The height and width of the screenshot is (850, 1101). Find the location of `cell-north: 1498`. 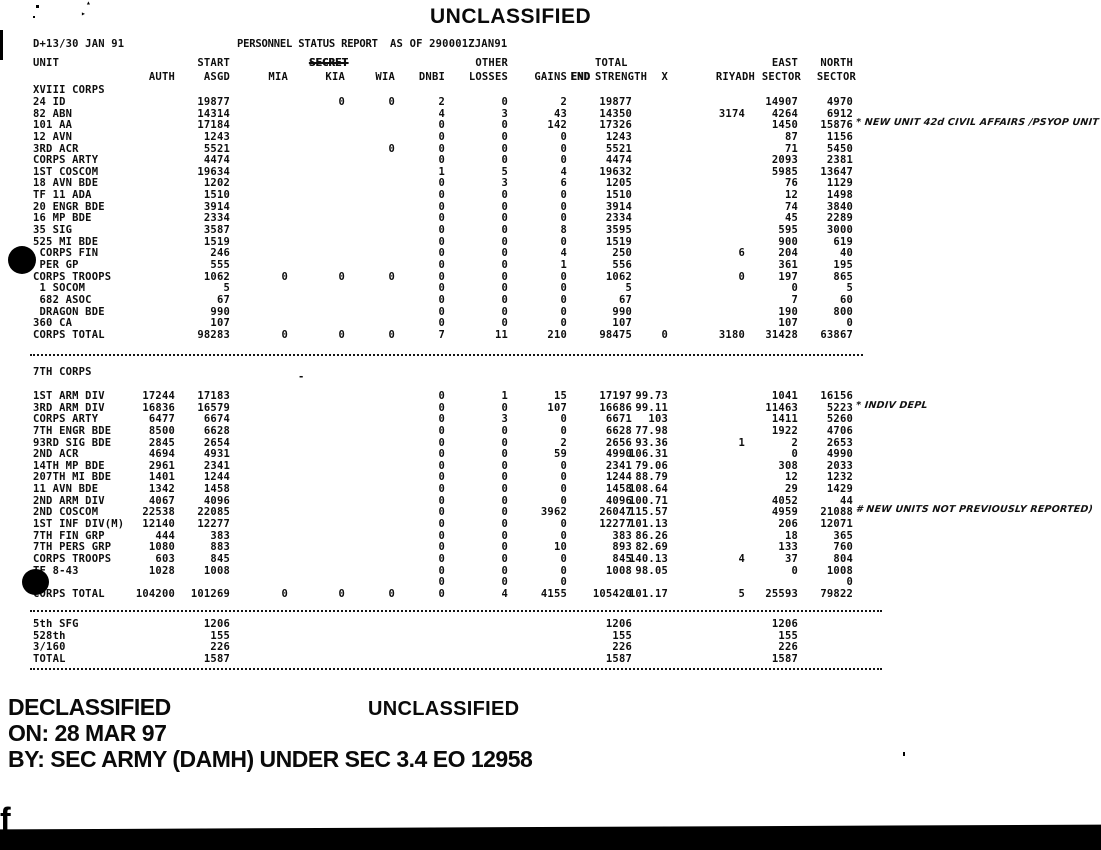

cell-north: 1498 is located at coordinates (839, 195).